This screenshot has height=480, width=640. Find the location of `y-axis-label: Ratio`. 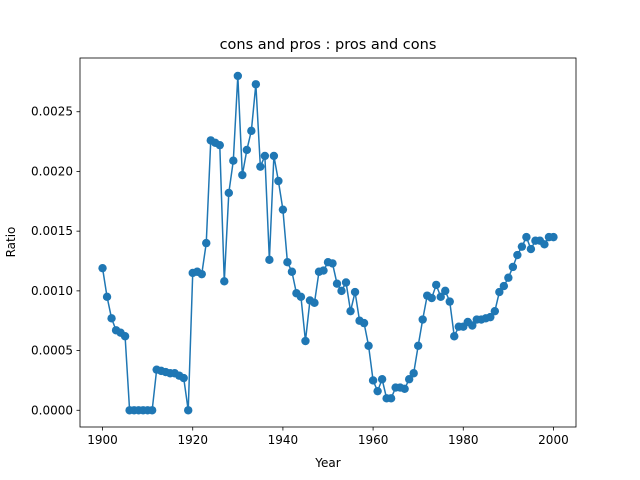

y-axis-label: Ratio is located at coordinates (11, 242).